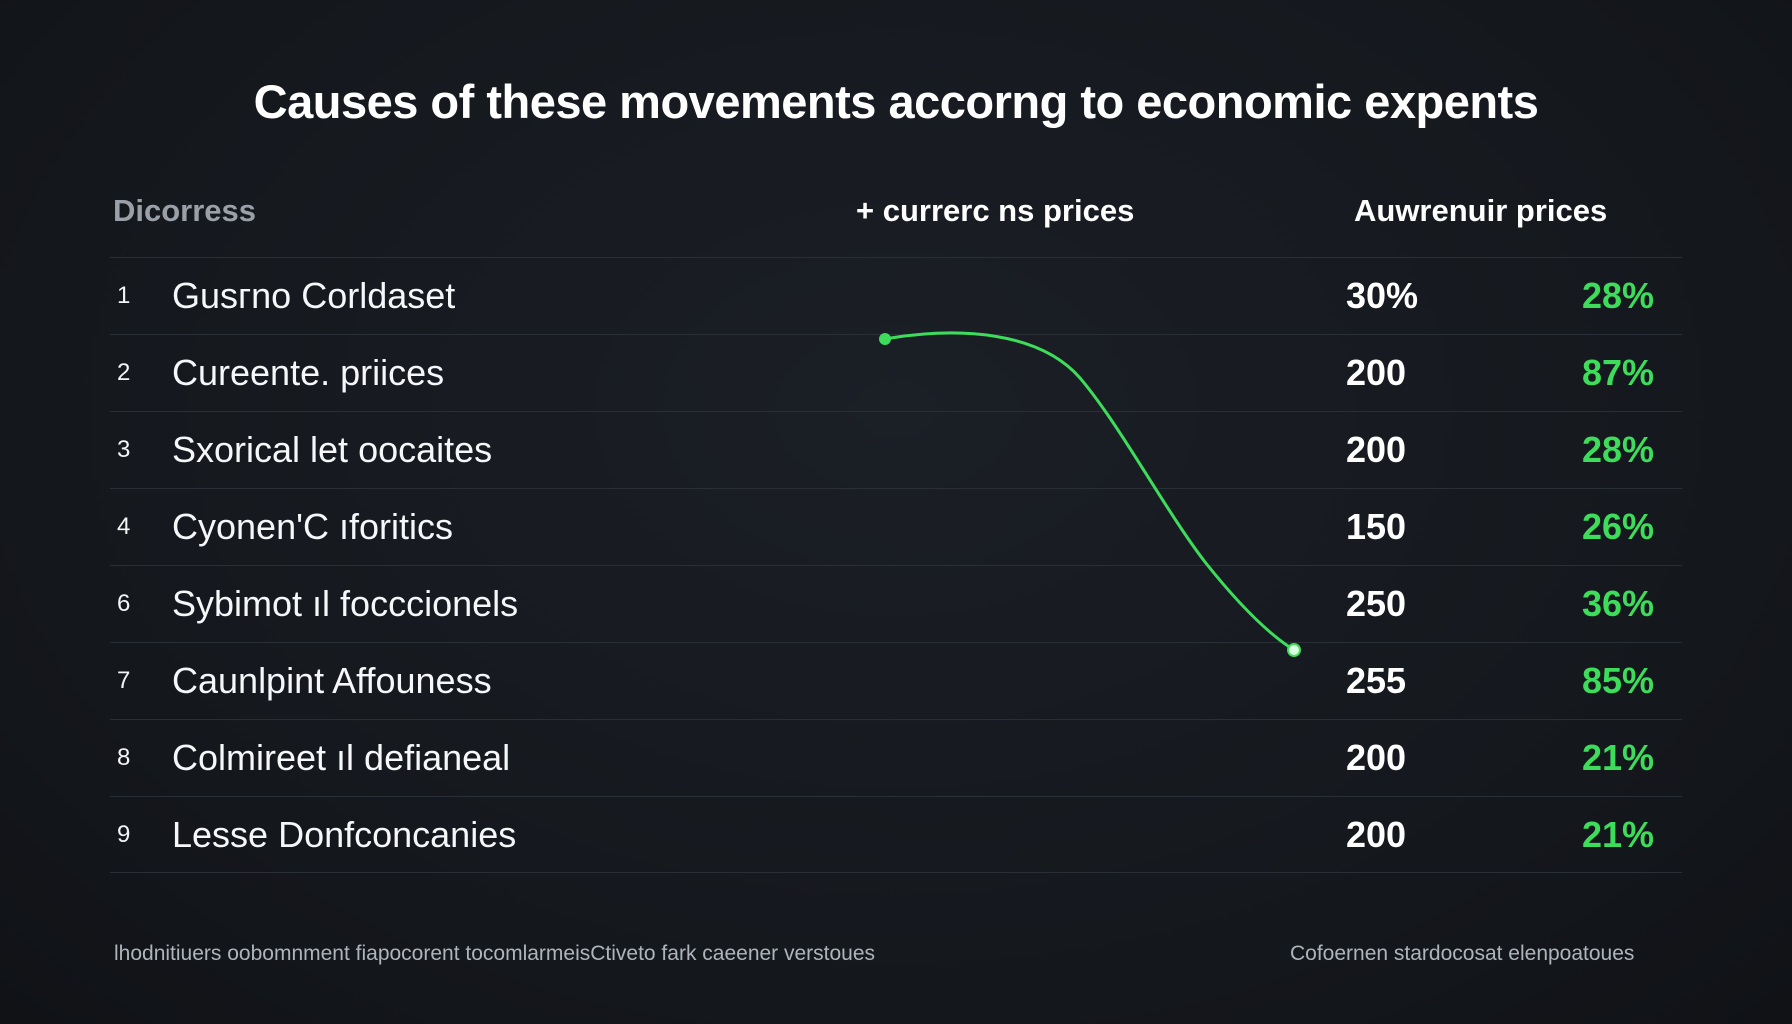 This screenshot has width=1792, height=1024. I want to click on row-number: 8, so click(124, 757).